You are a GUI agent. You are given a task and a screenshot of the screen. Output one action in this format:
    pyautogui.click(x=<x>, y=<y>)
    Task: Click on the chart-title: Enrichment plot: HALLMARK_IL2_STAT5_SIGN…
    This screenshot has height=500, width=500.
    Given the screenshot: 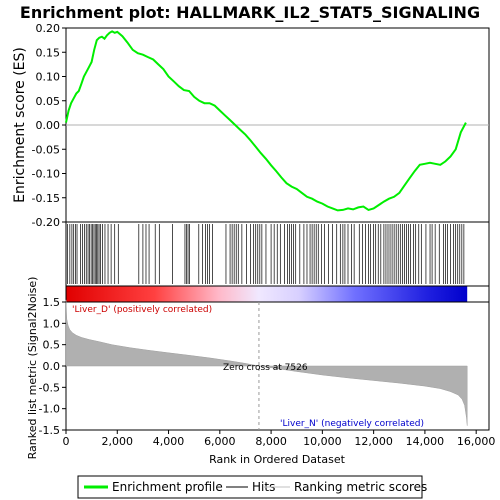 What is the action you would take?
    pyautogui.click(x=250, y=12)
    